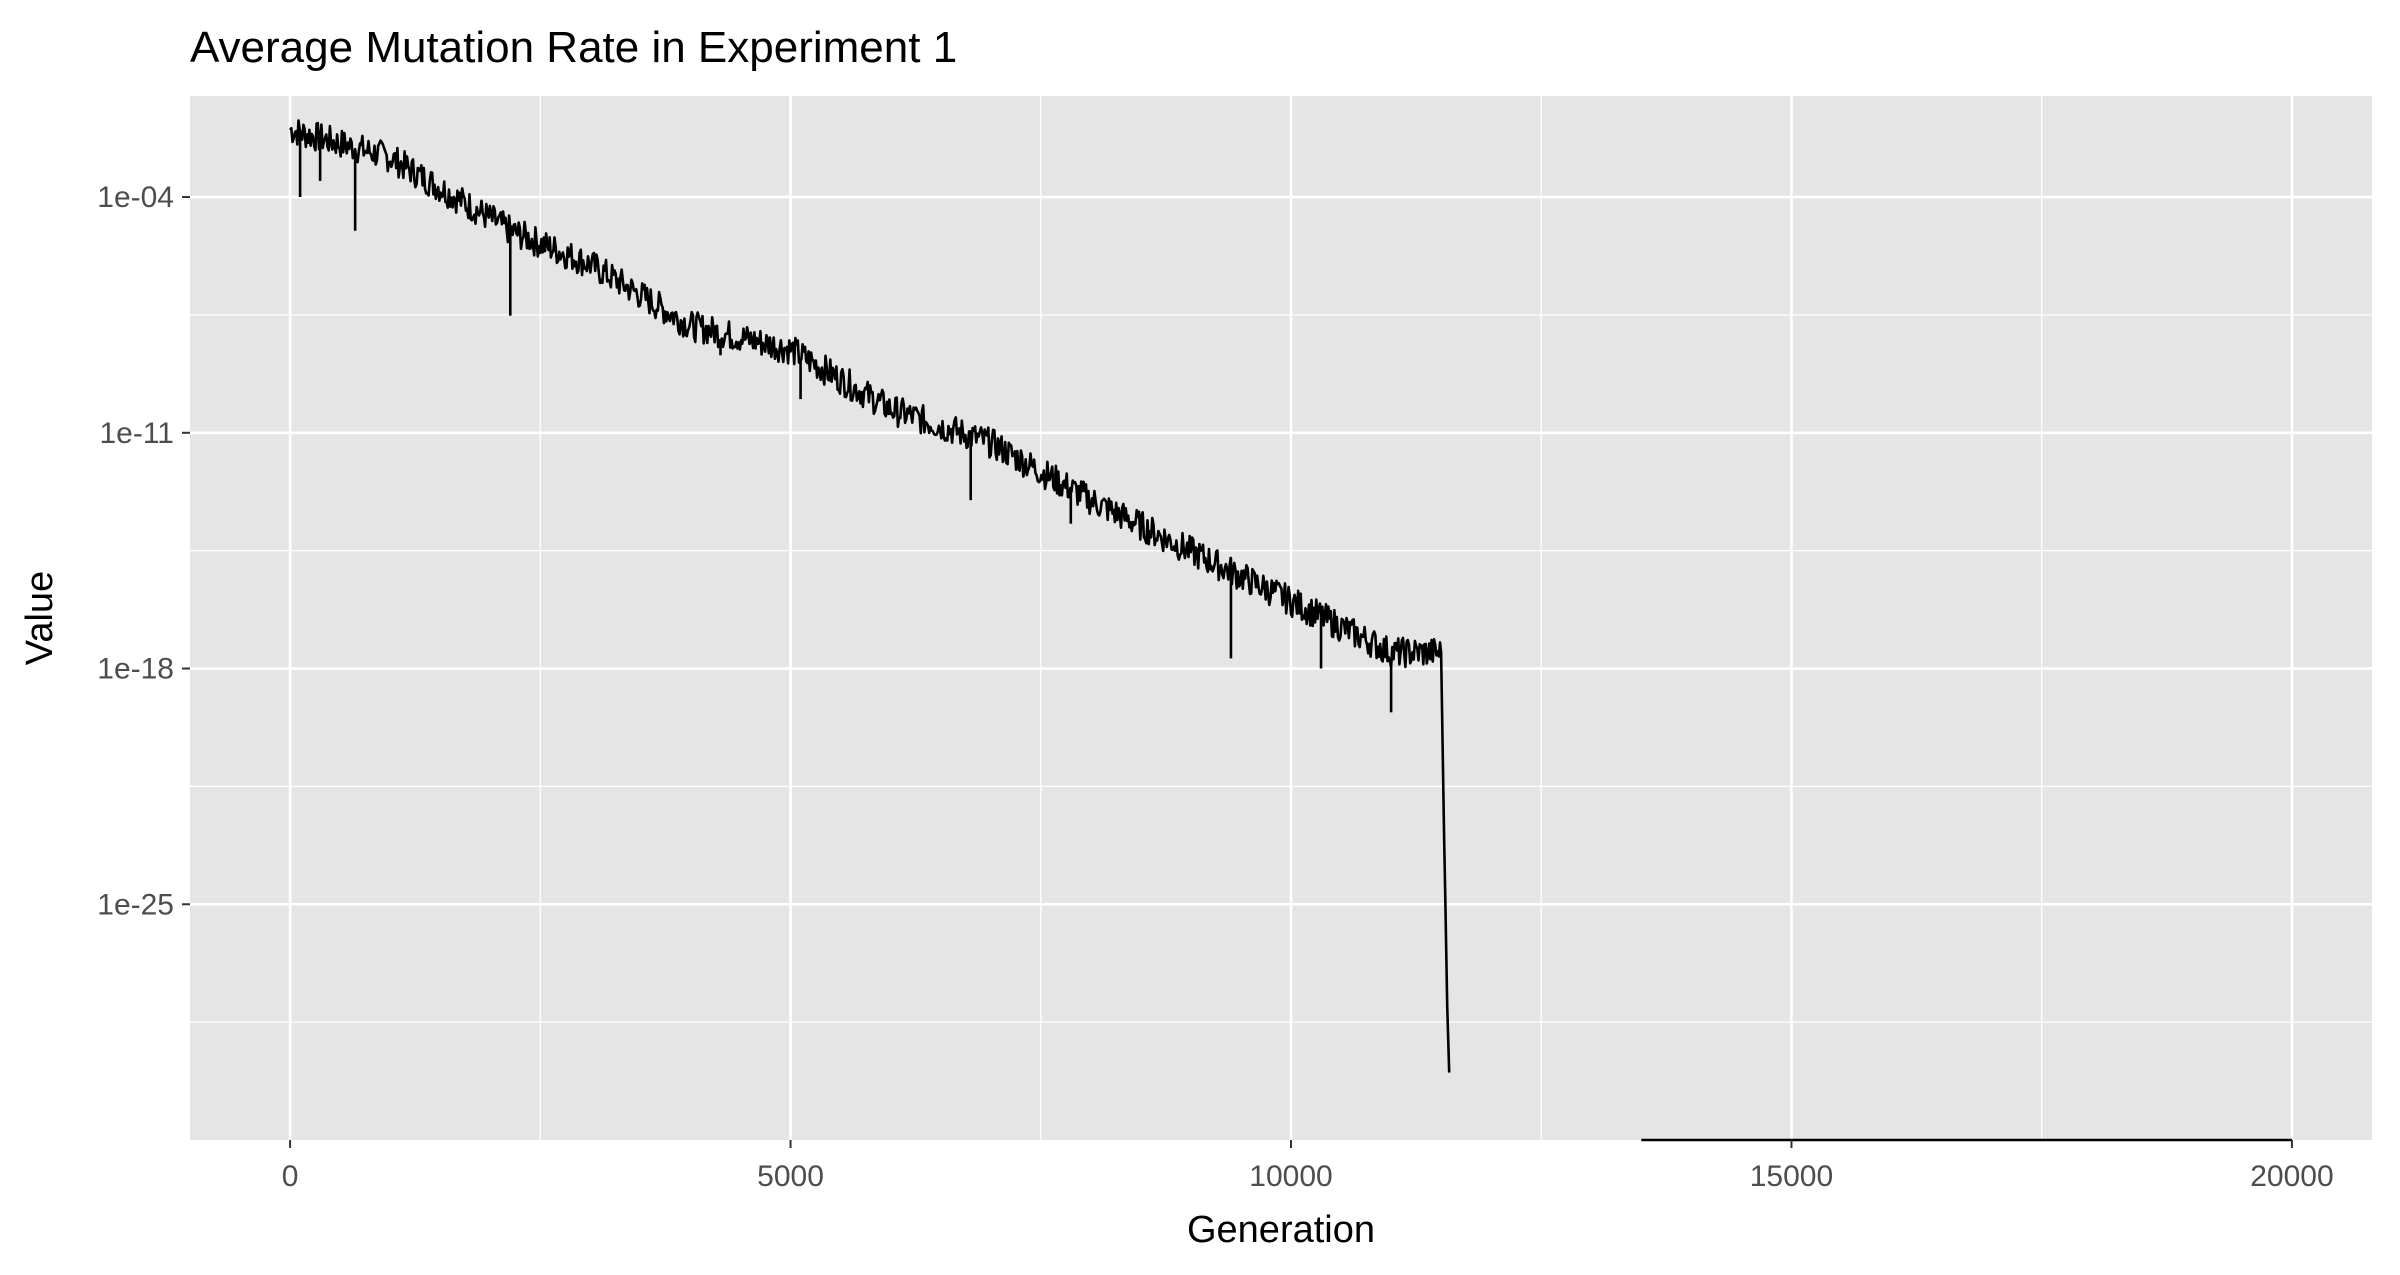 The height and width of the screenshot is (1275, 2400). I want to click on chart-title: Average Mutation Rate in Experiment 1, so click(573, 47).